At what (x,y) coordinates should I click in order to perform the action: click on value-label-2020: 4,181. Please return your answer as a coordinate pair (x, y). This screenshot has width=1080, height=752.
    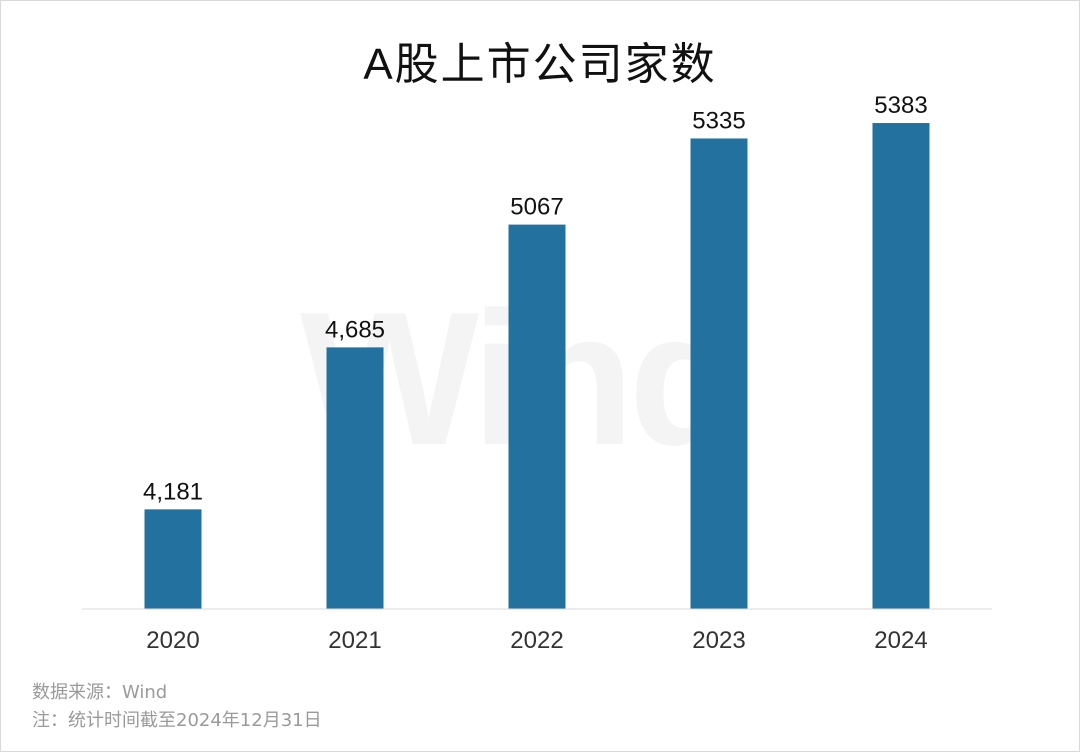
    Looking at the image, I should click on (173, 491).